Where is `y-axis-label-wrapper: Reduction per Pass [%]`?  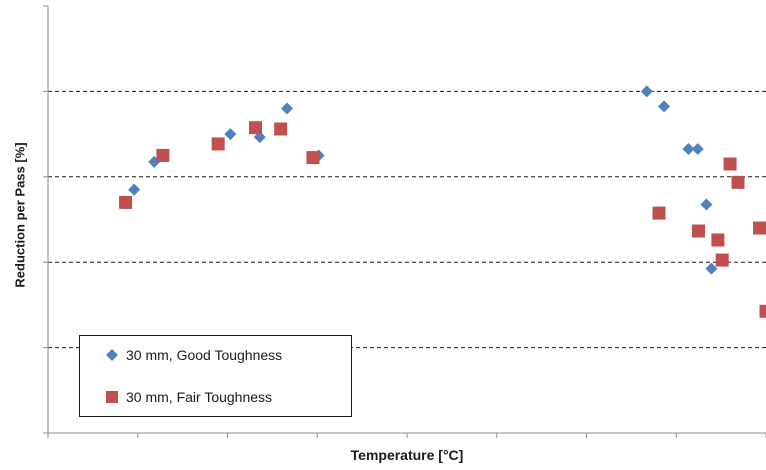
y-axis-label-wrapper: Reduction per Pass [%] is located at coordinates (20, 215).